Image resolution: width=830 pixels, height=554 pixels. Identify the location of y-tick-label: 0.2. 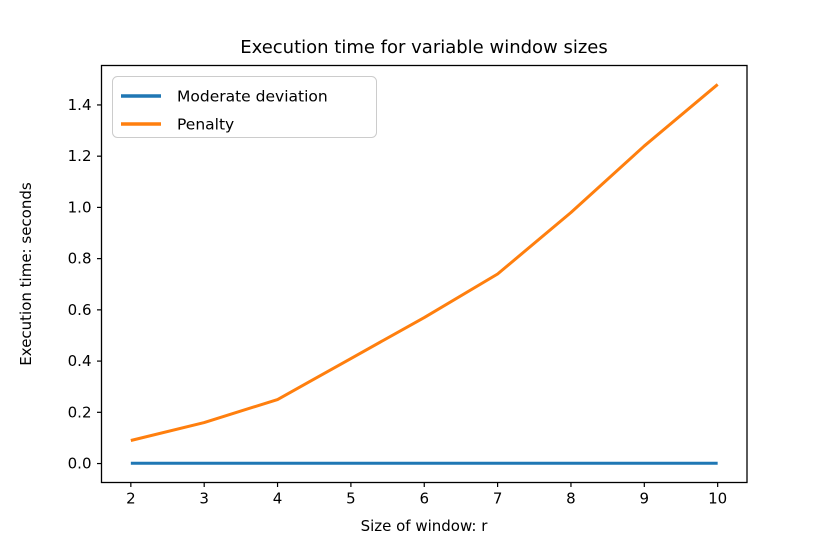
(80, 412).